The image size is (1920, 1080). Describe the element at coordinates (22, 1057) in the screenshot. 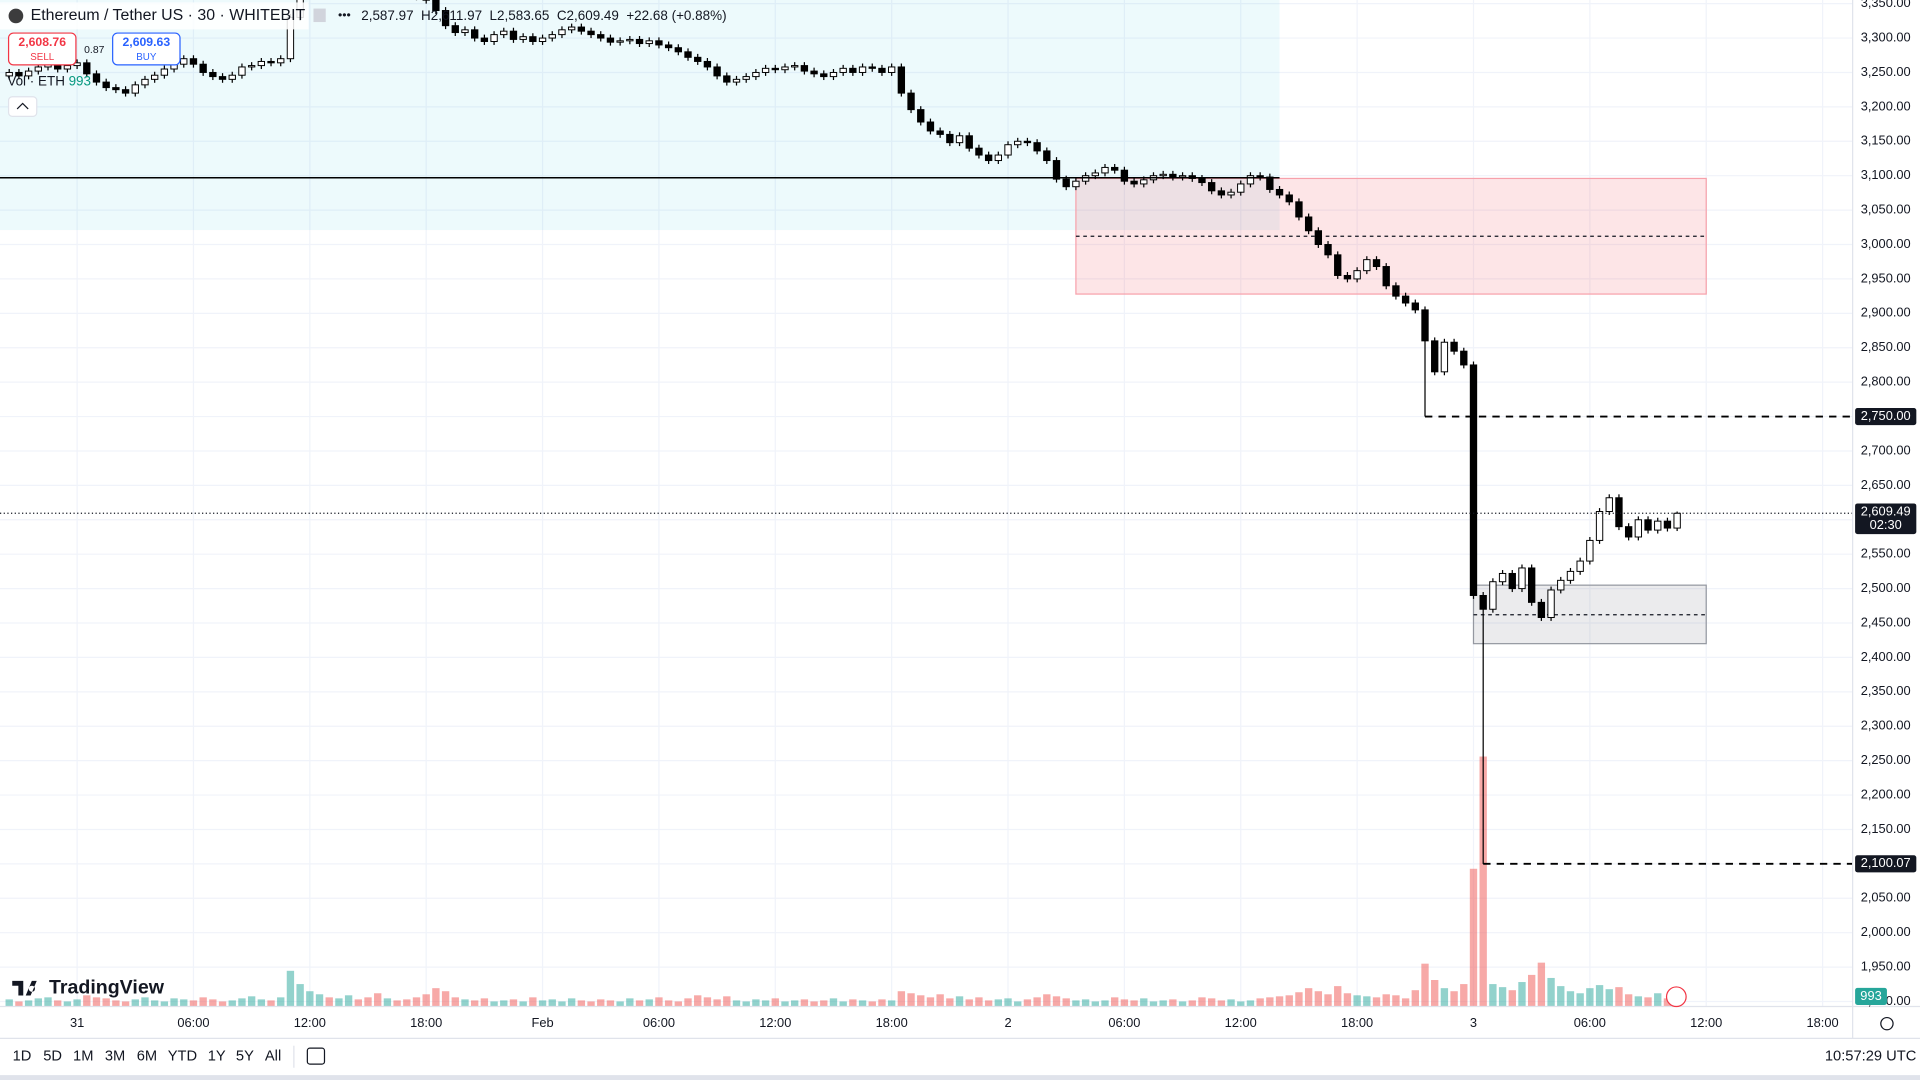

I see `range-button: 1D` at that location.